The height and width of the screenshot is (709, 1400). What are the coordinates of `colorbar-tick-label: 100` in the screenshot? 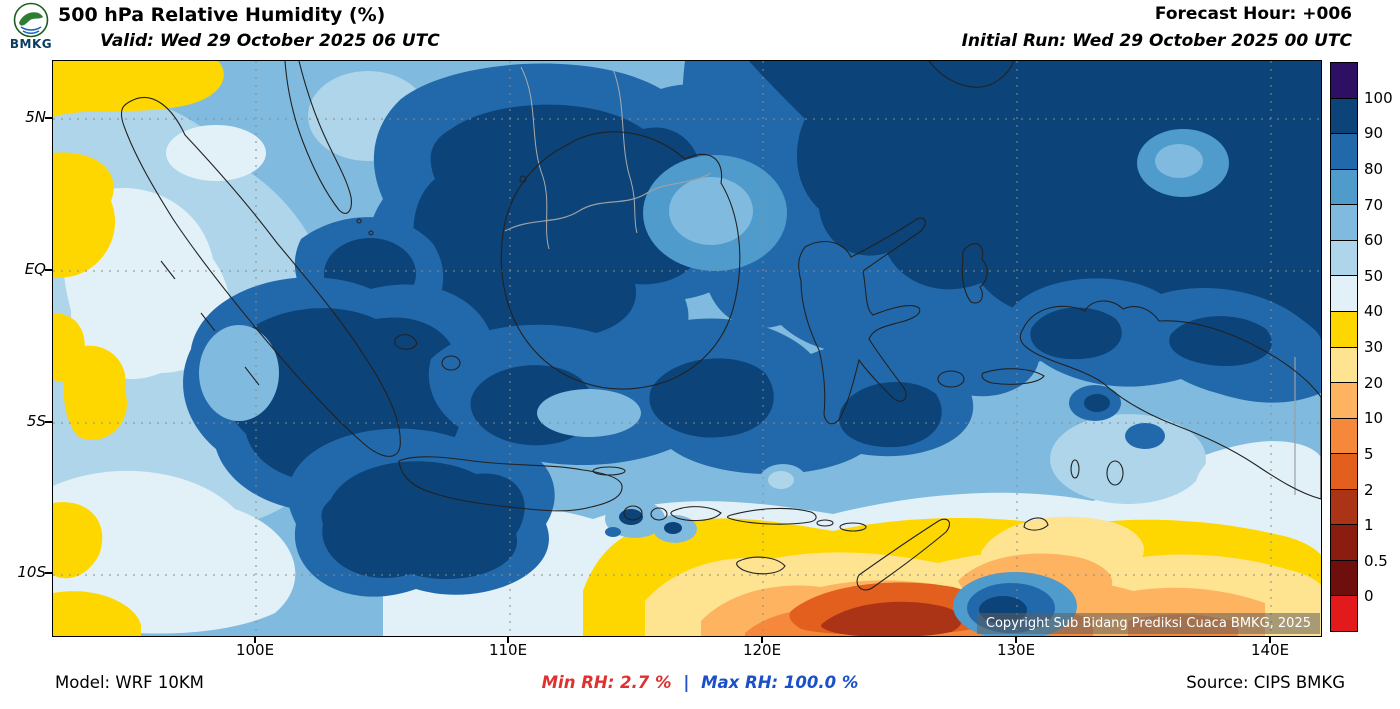 It's located at (1378, 97).